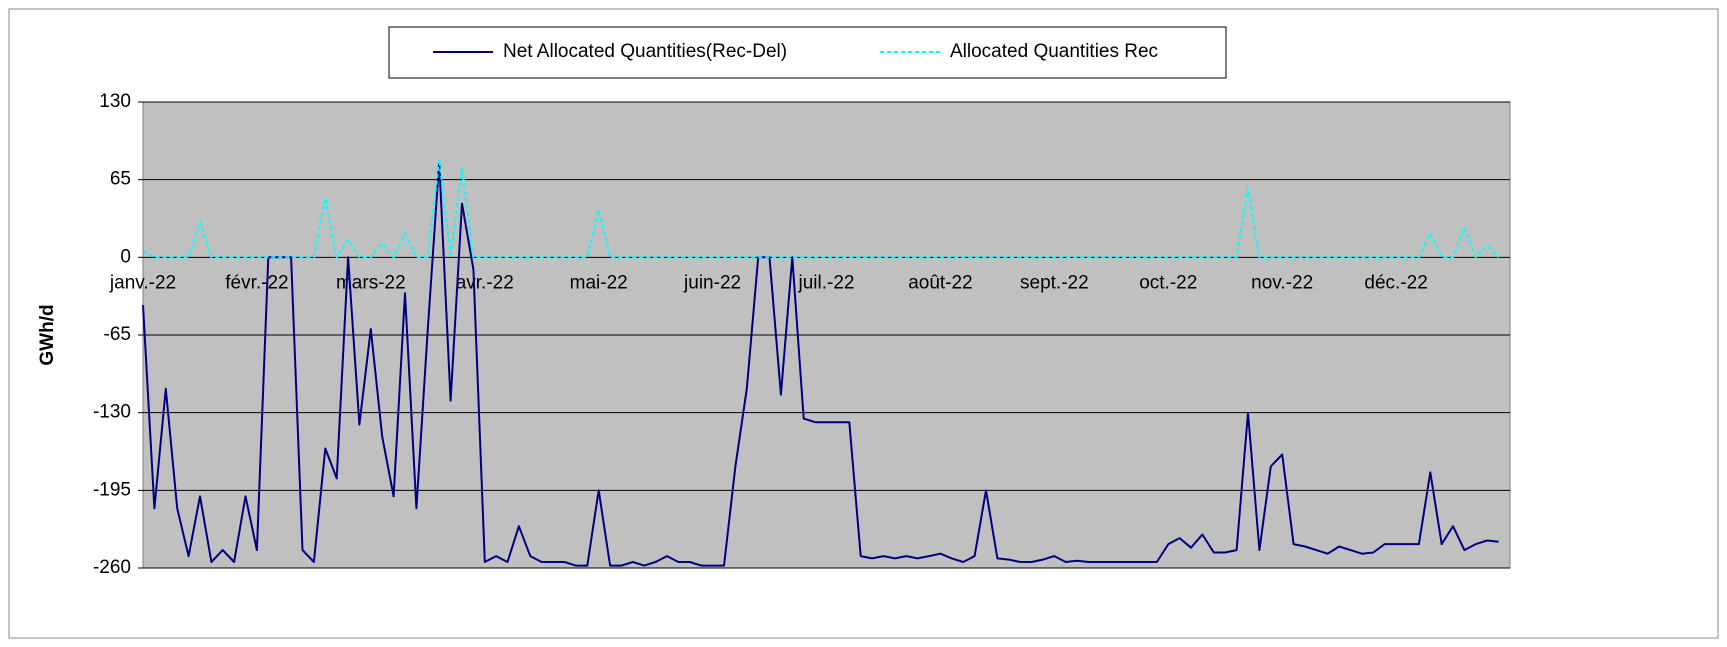  I want to click on x-tick-label: sept.-22, so click(1054, 282).